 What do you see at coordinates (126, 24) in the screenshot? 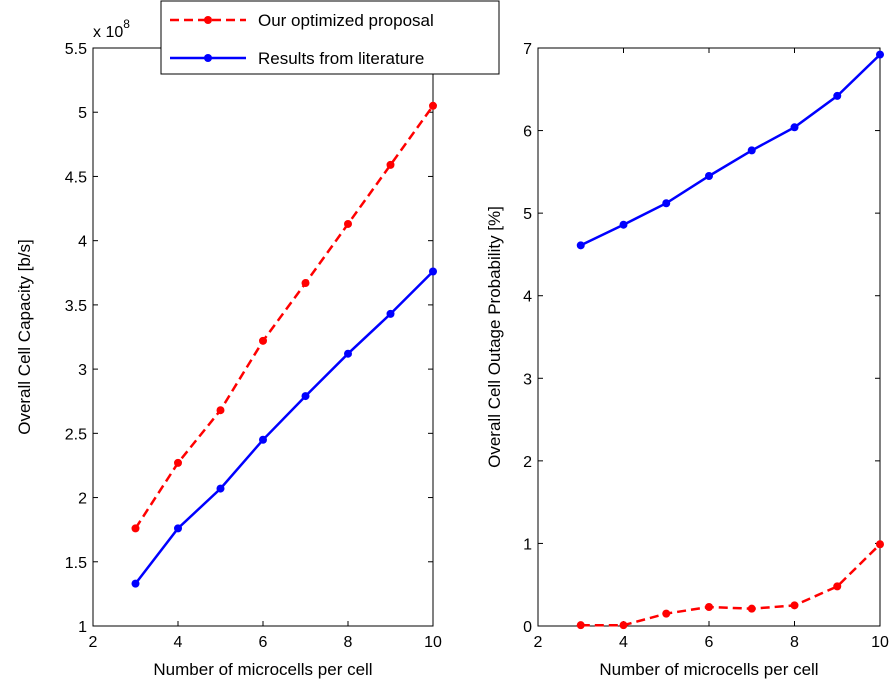
I see `exponent-power: 8` at bounding box center [126, 24].